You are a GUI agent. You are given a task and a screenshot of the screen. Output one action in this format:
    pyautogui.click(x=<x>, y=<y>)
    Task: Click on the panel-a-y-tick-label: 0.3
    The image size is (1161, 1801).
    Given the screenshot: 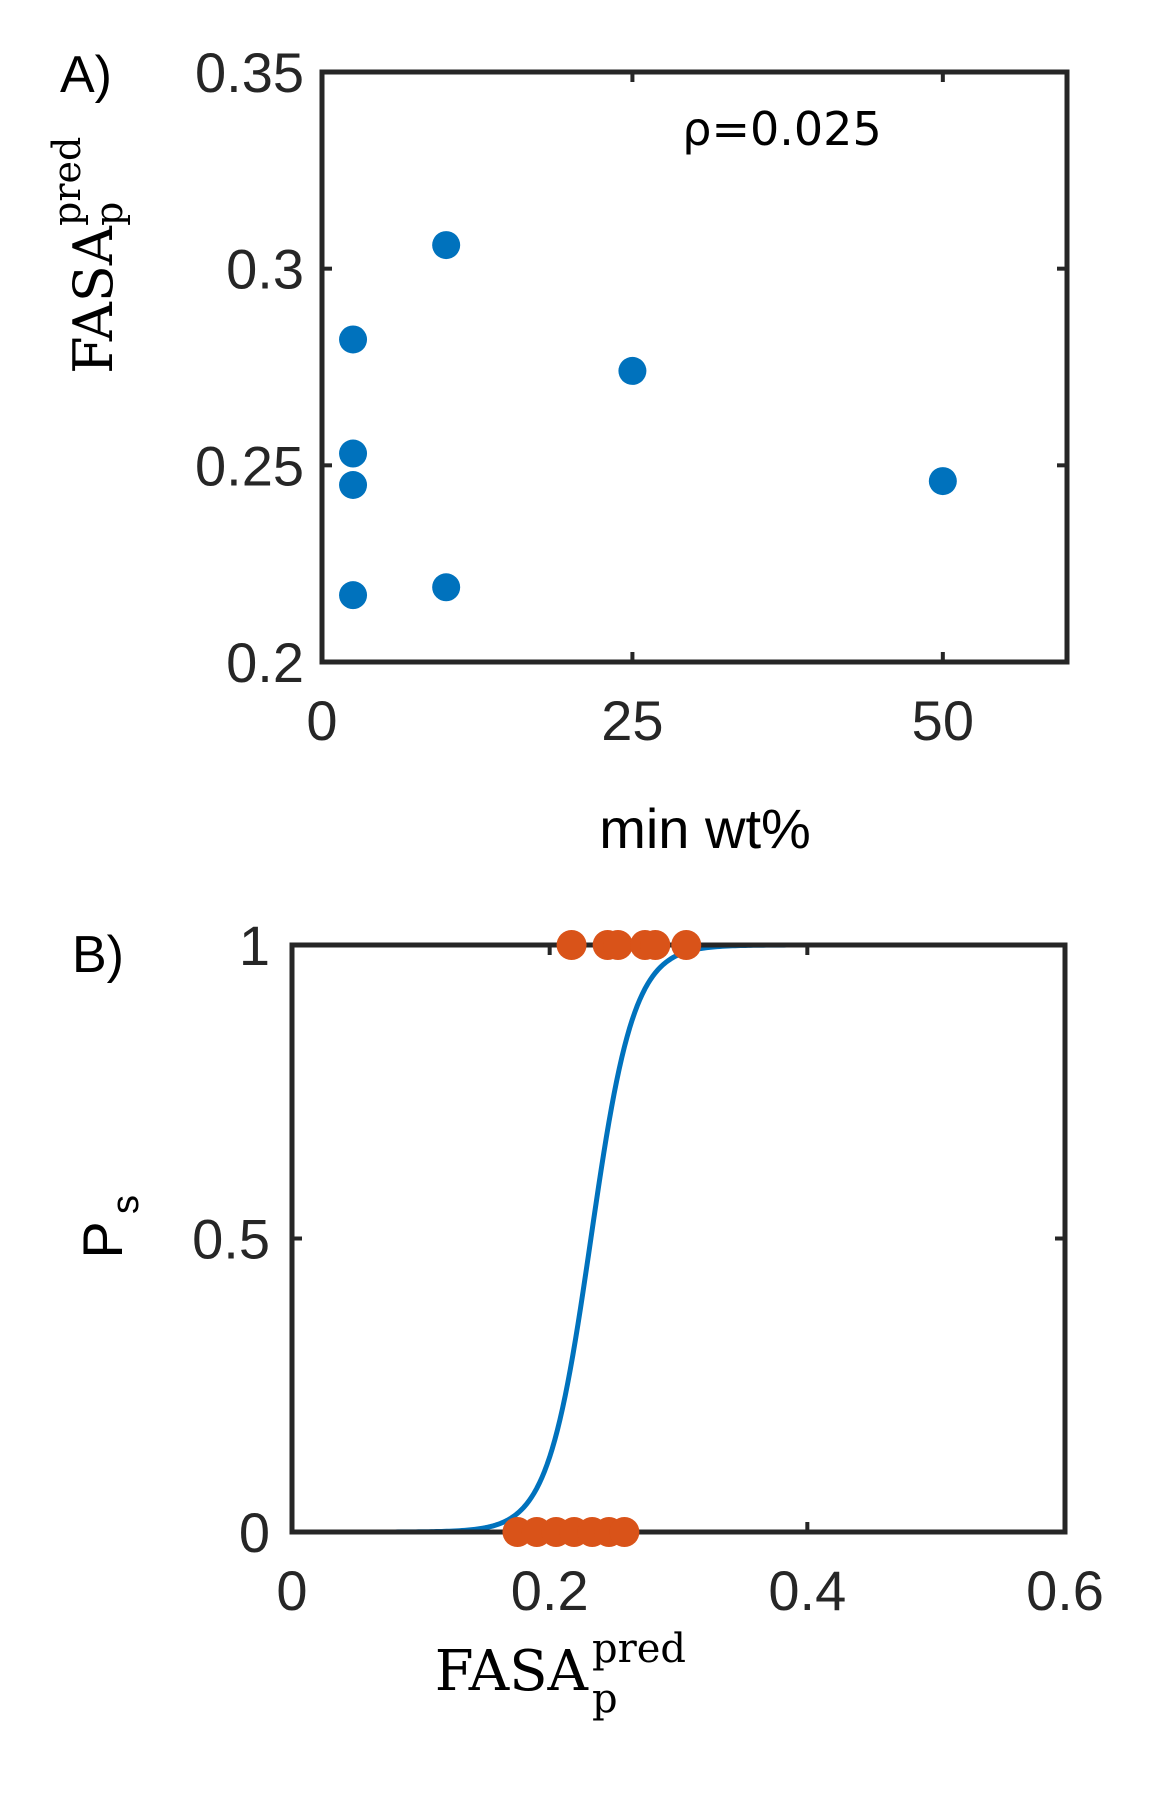 What is the action you would take?
    pyautogui.click(x=265, y=269)
    